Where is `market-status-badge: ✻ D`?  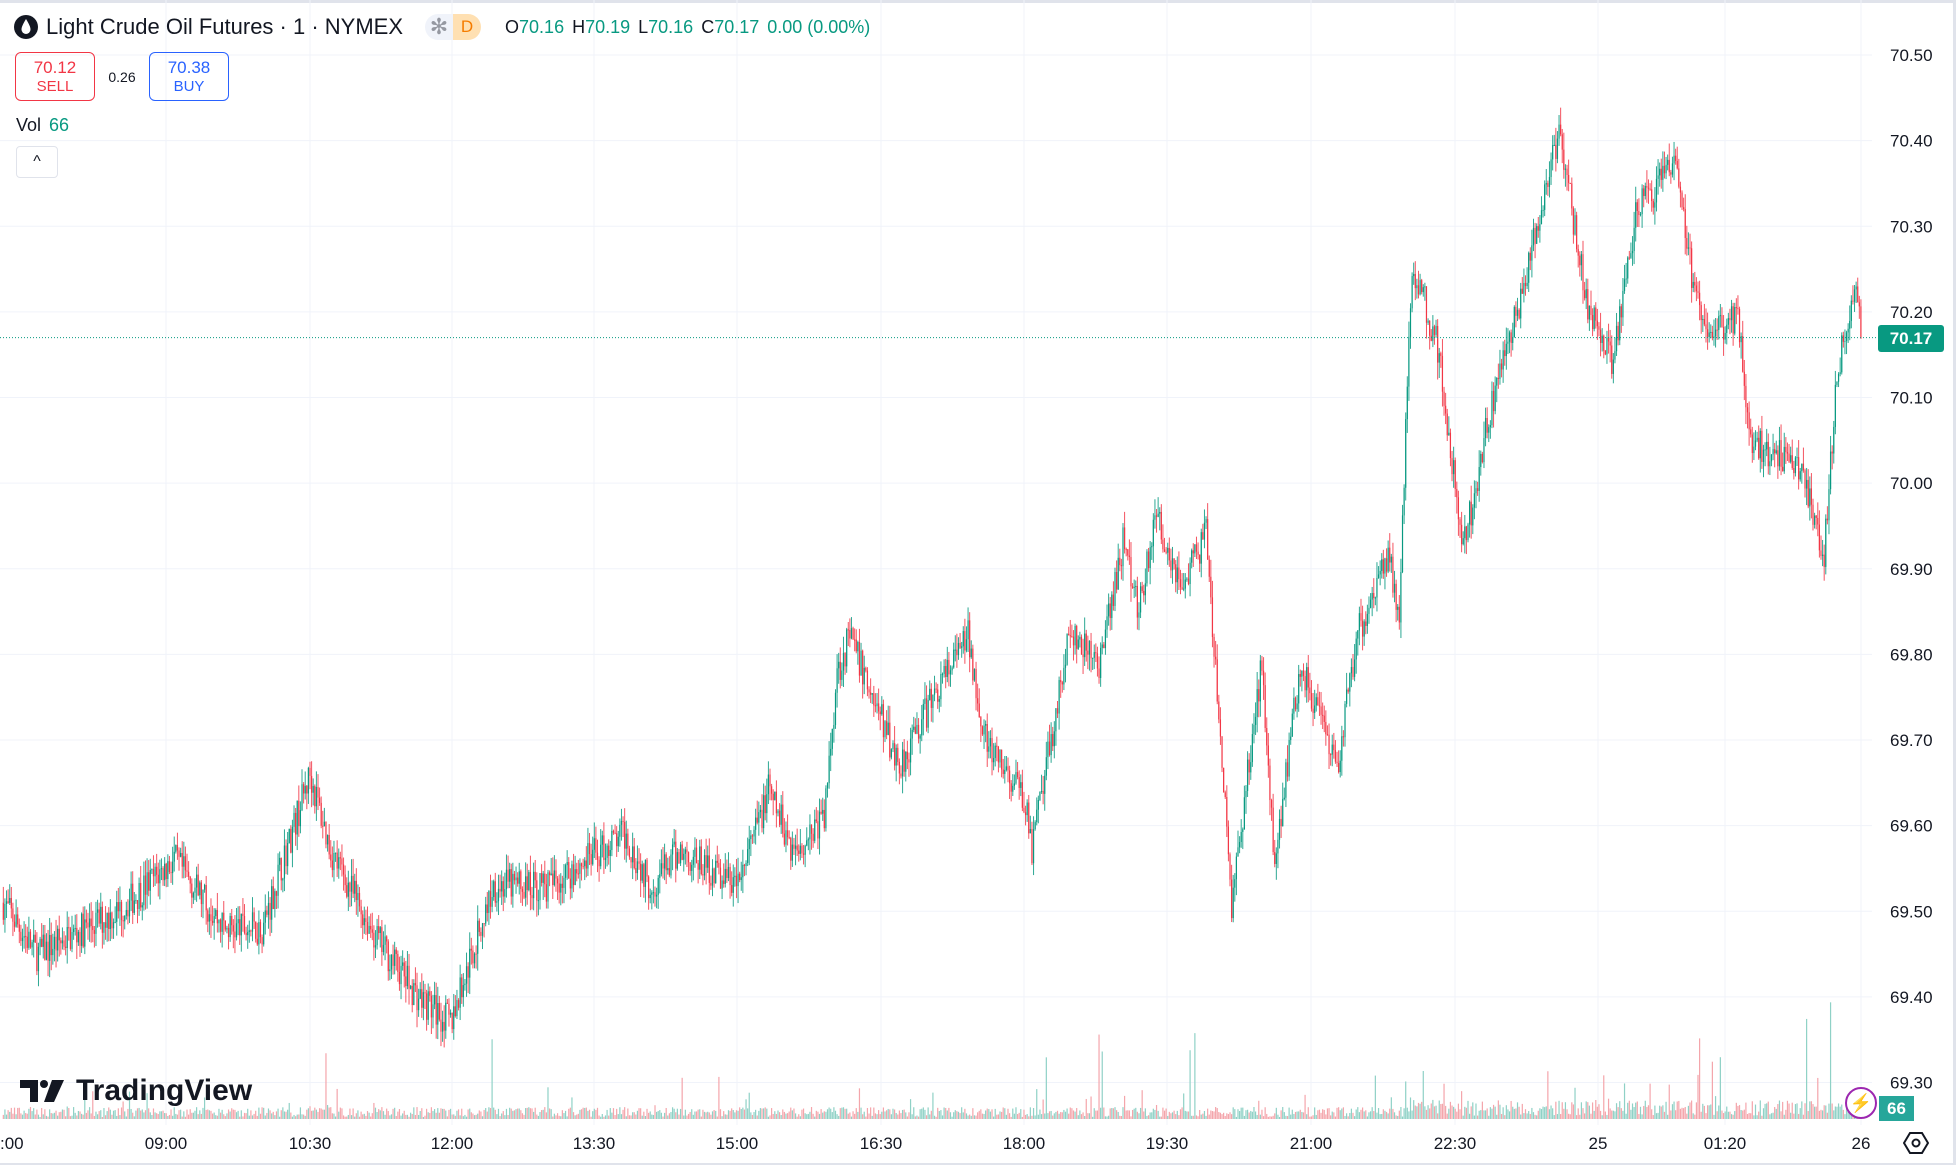 market-status-badge: ✻ D is located at coordinates (453, 27).